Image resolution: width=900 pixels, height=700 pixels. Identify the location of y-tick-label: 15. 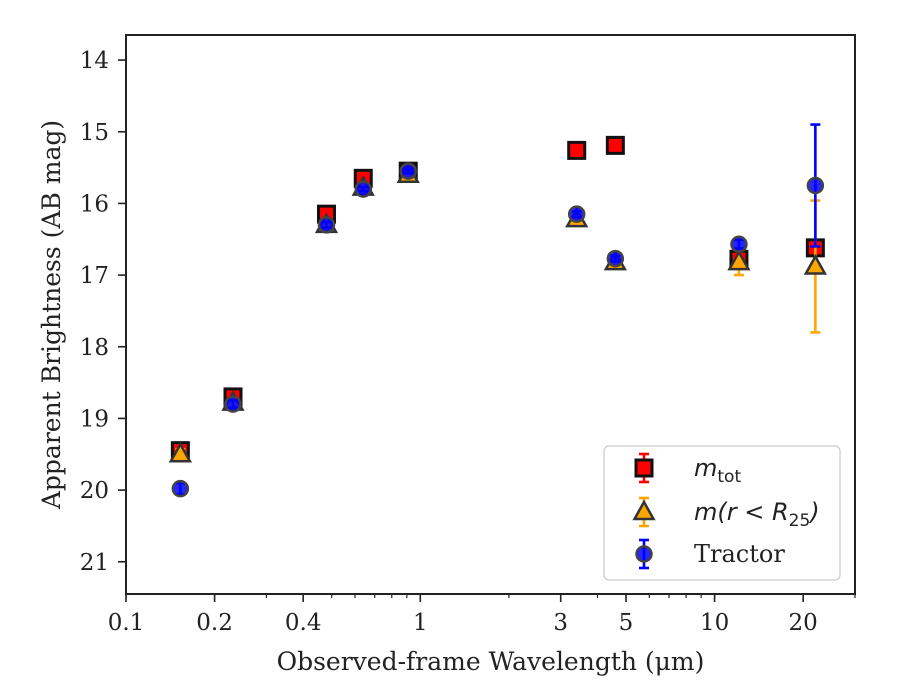
(94, 133).